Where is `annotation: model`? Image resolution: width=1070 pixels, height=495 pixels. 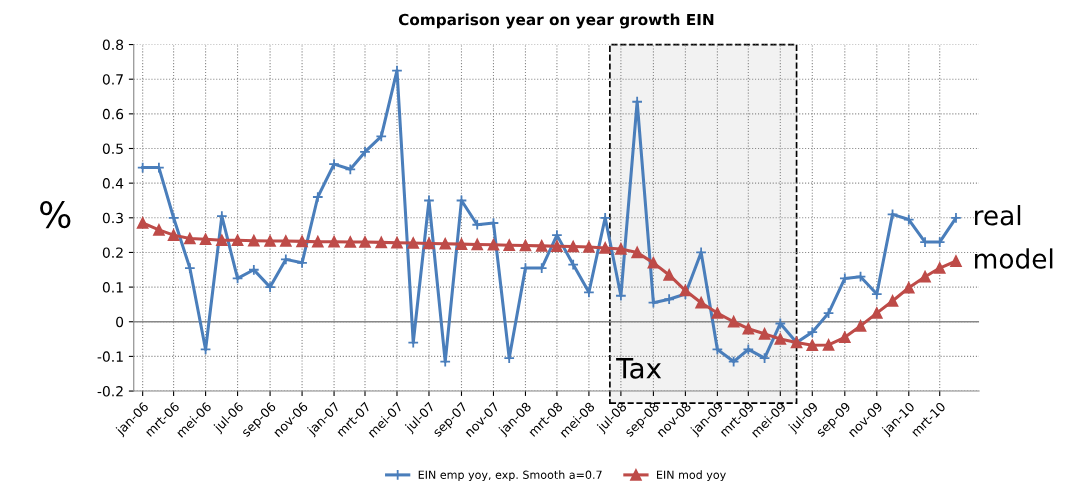 annotation: model is located at coordinates (1014, 258).